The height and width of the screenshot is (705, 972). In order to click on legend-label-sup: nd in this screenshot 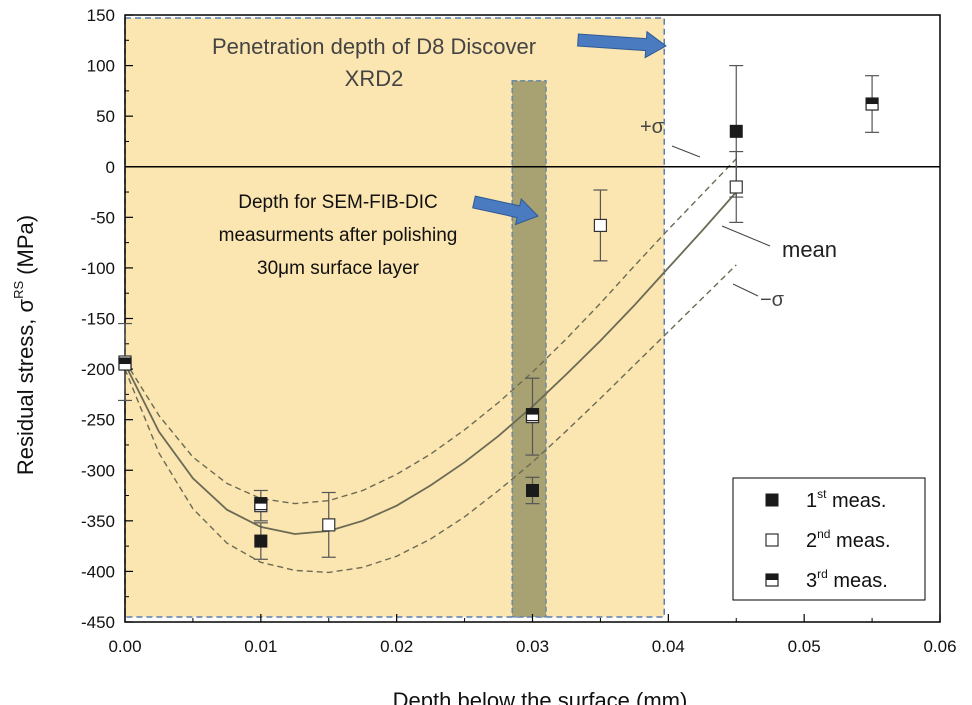, I will do `click(823, 534)`.